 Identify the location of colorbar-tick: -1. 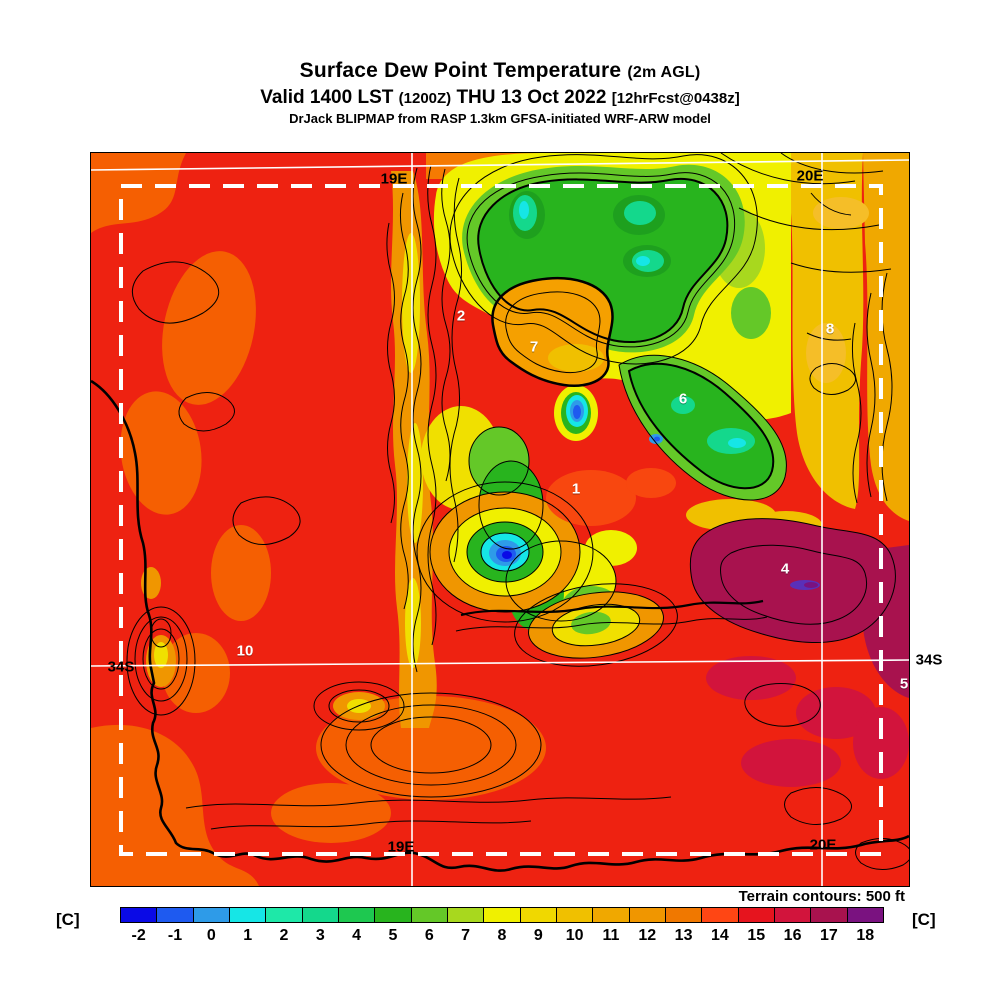
(175, 935).